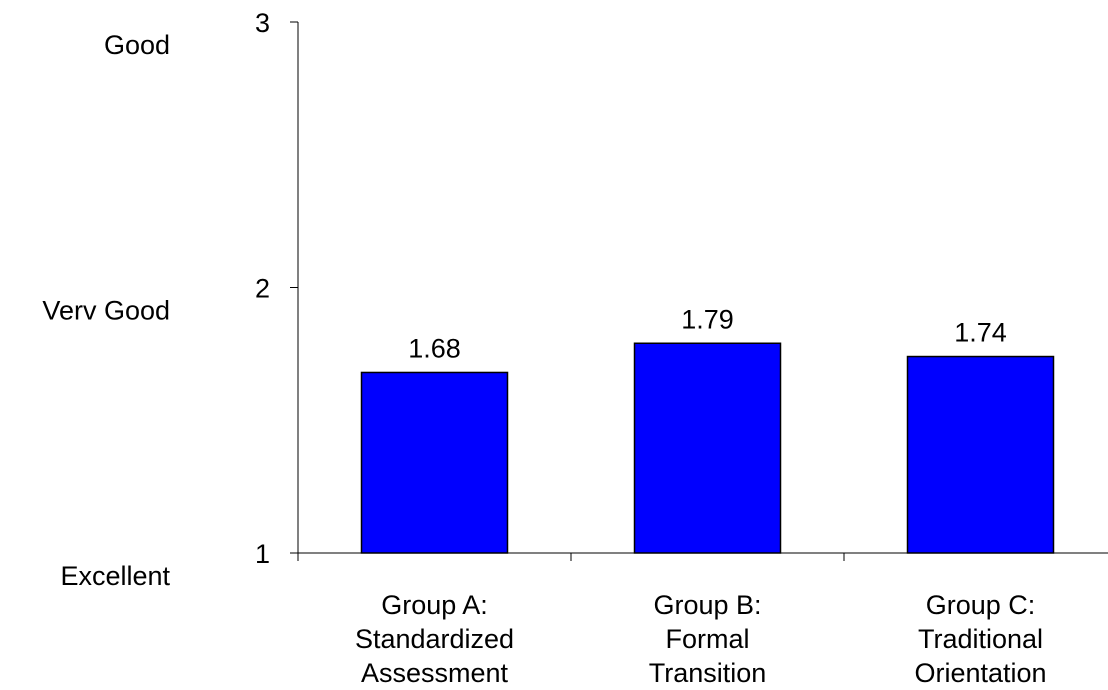 The height and width of the screenshot is (690, 1108). What do you see at coordinates (434, 348) in the screenshot?
I see `data-label: 1.68` at bounding box center [434, 348].